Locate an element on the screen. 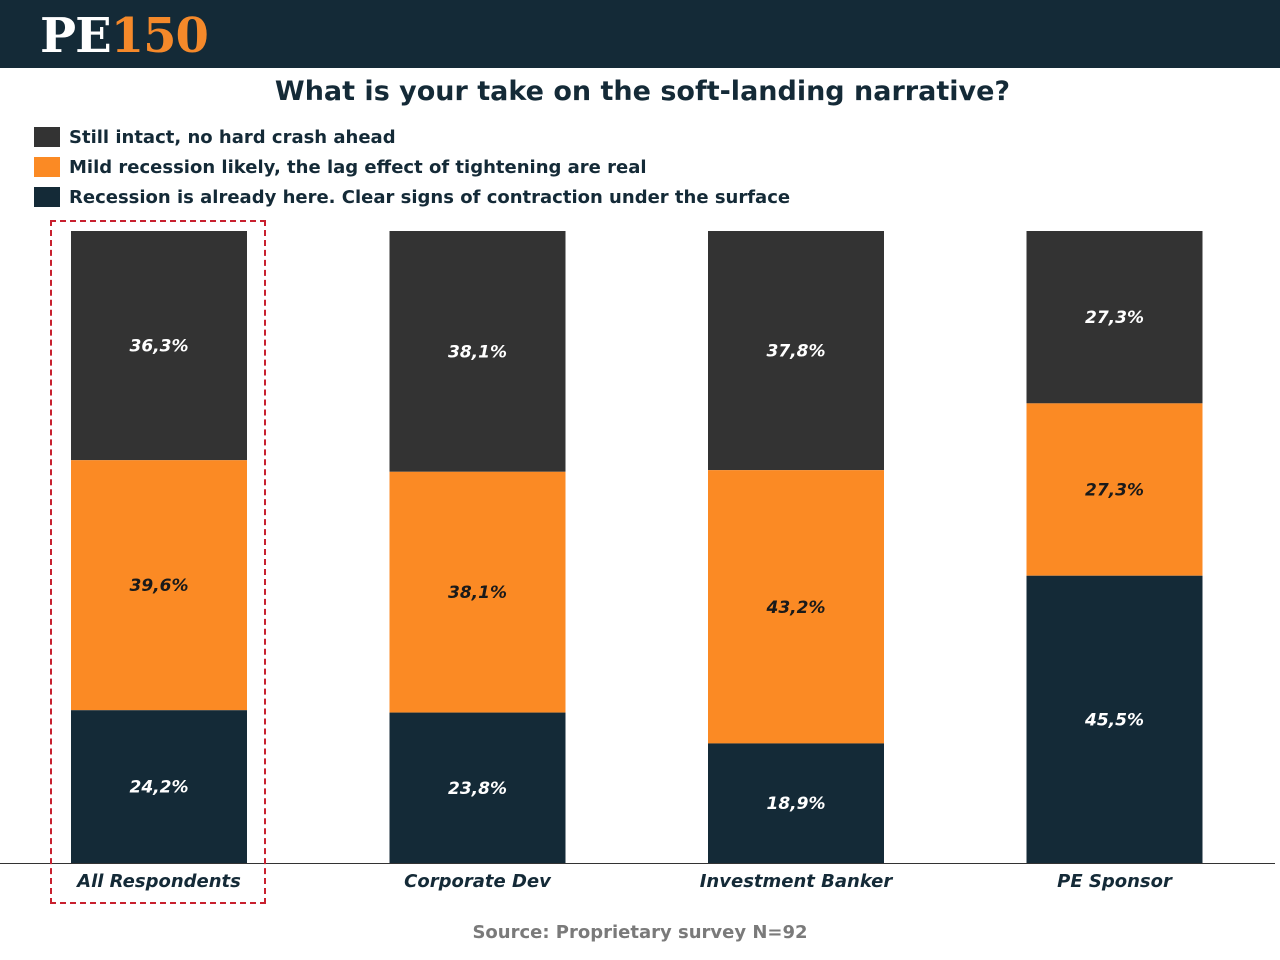 The height and width of the screenshot is (960, 1280). data-label-1-1: 38,1% is located at coordinates (477, 593).